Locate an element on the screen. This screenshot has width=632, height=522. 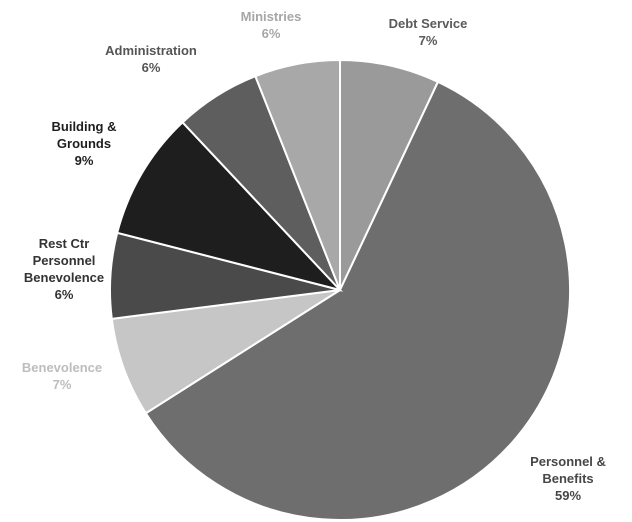
slice-name: Debt Service is located at coordinates (428, 23).